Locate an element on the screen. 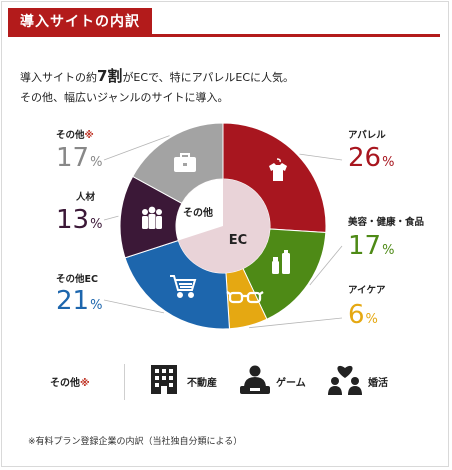 The width and height of the screenshot is (452, 470). others-item-realestate: 不動産 is located at coordinates (202, 383).